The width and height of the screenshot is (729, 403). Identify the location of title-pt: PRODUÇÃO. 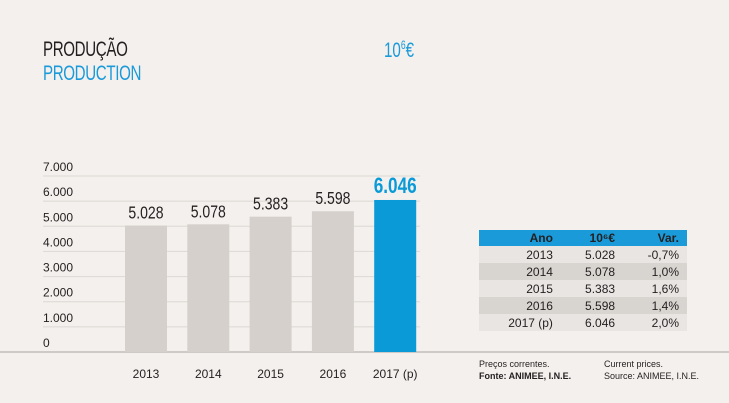
(85, 49).